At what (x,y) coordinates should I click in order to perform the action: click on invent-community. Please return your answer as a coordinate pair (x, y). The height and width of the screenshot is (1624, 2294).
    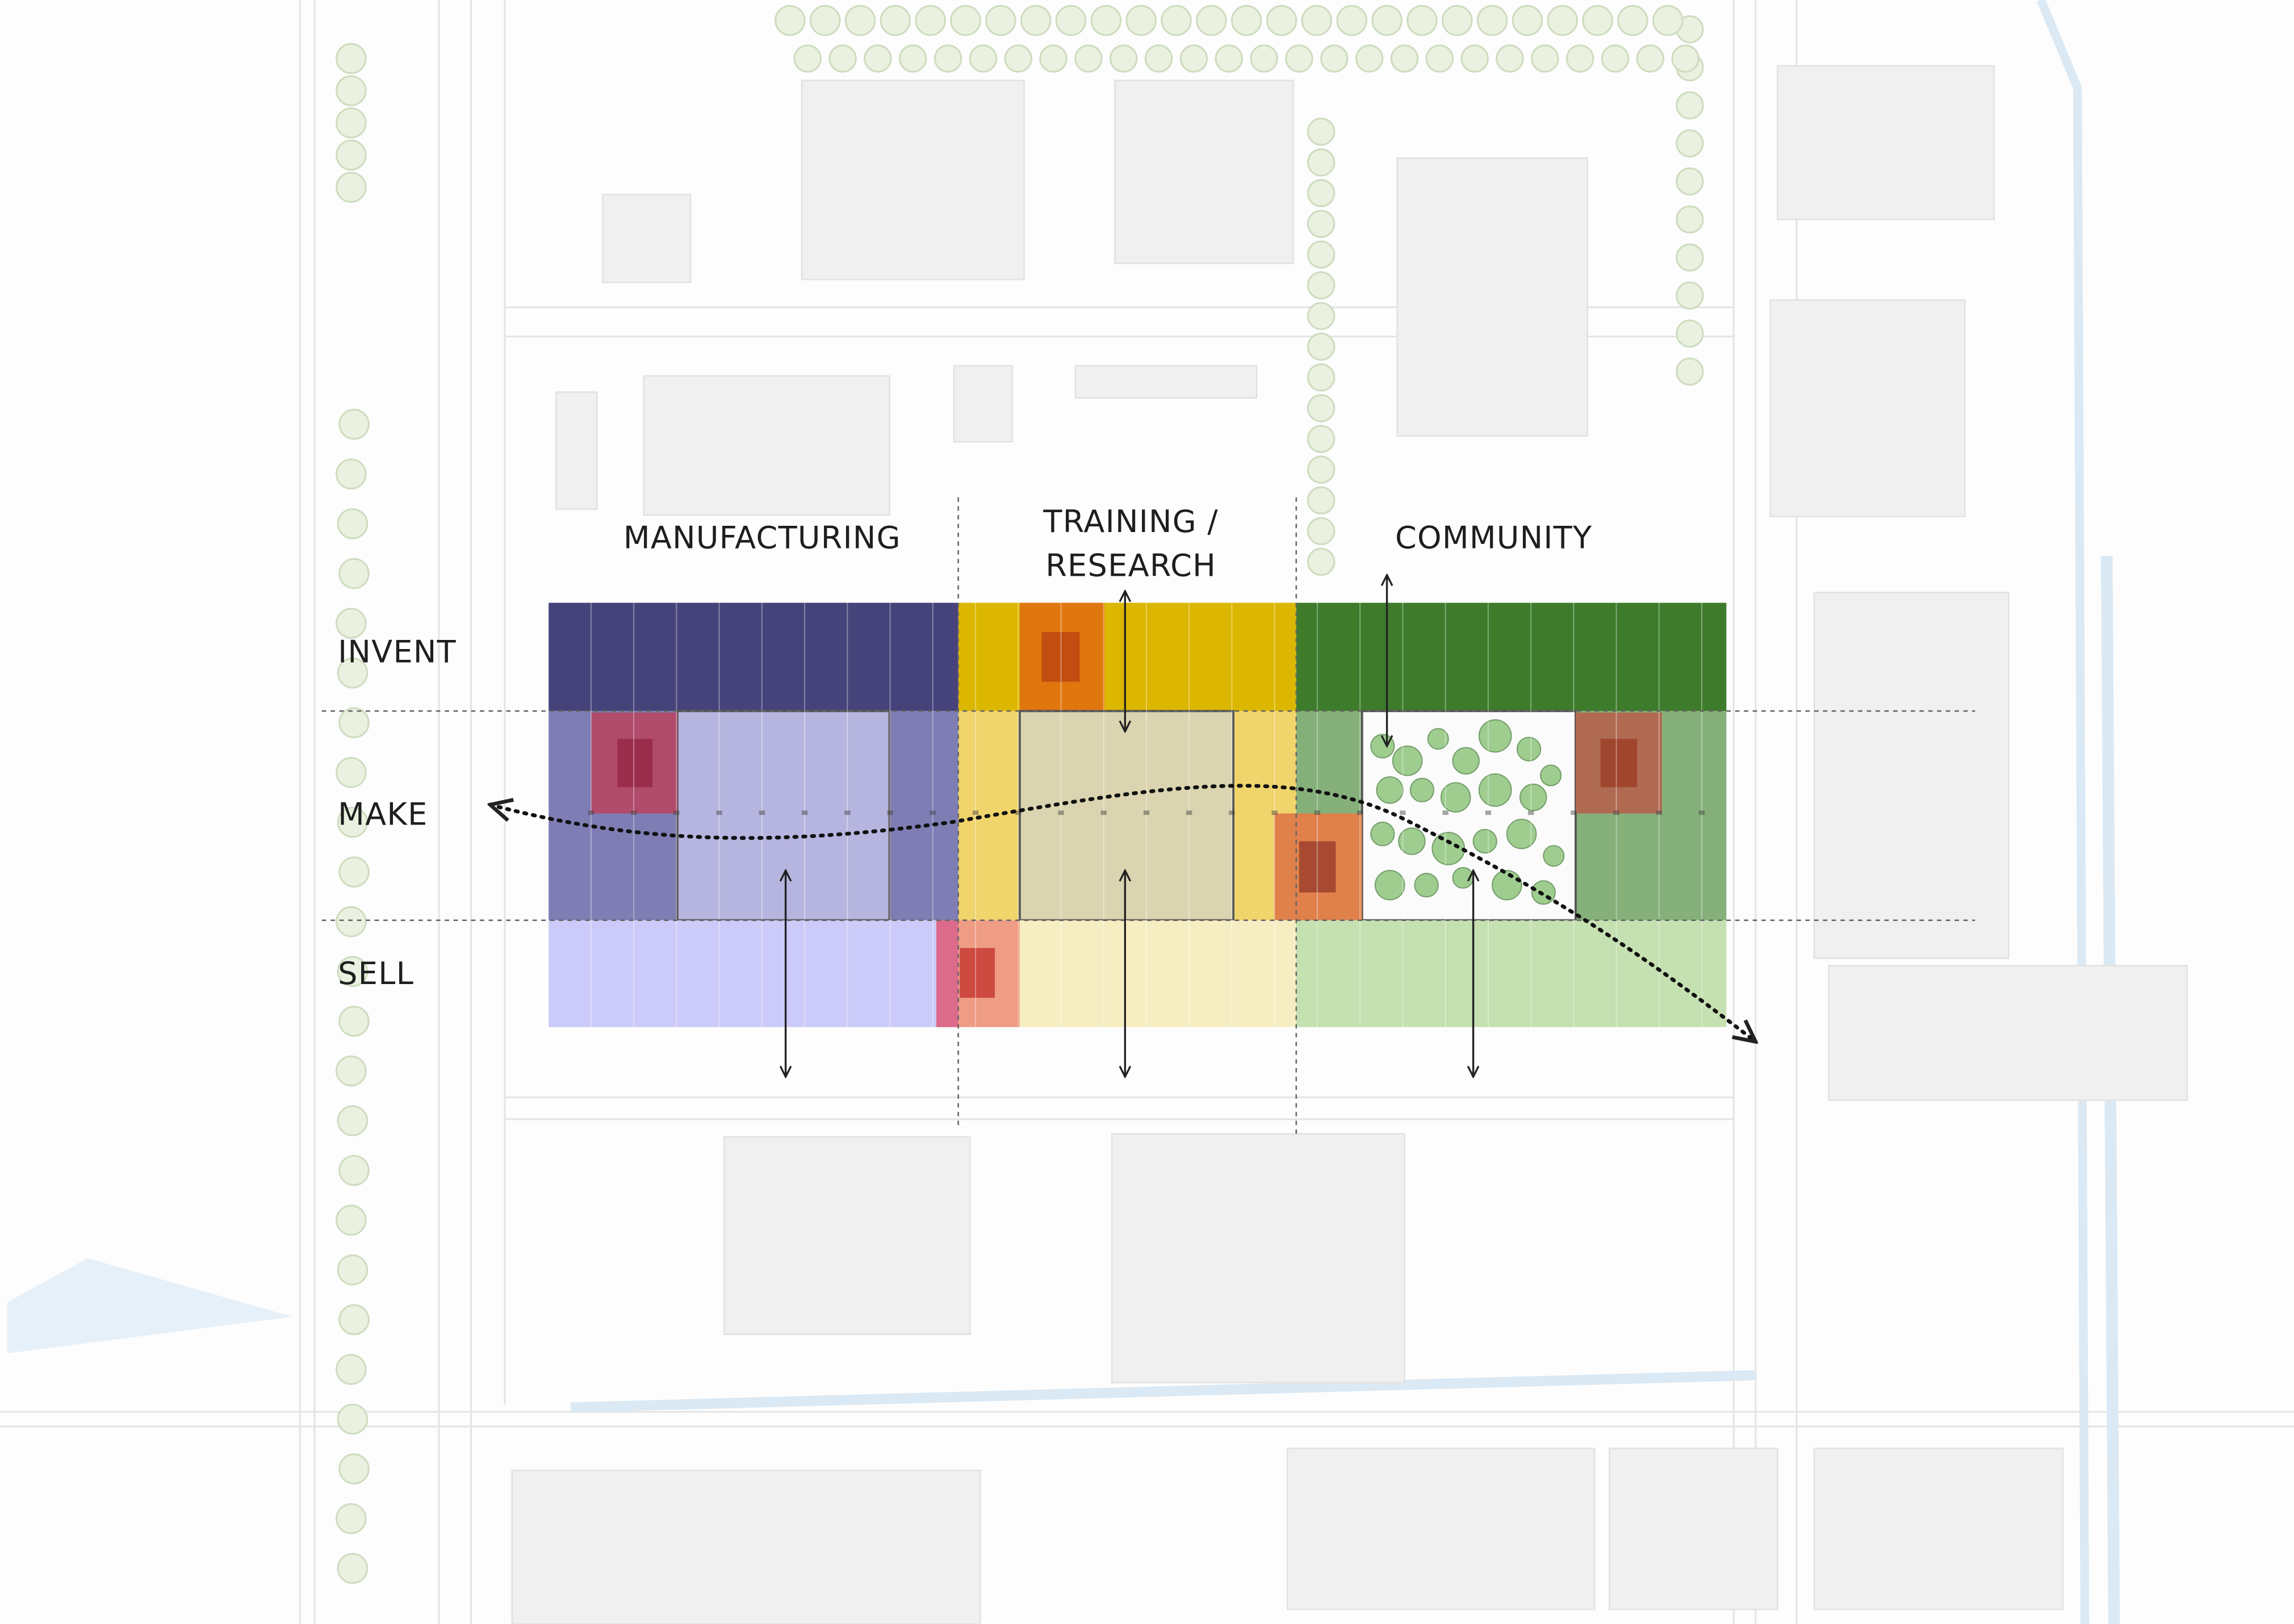
    Looking at the image, I should click on (1511, 656).